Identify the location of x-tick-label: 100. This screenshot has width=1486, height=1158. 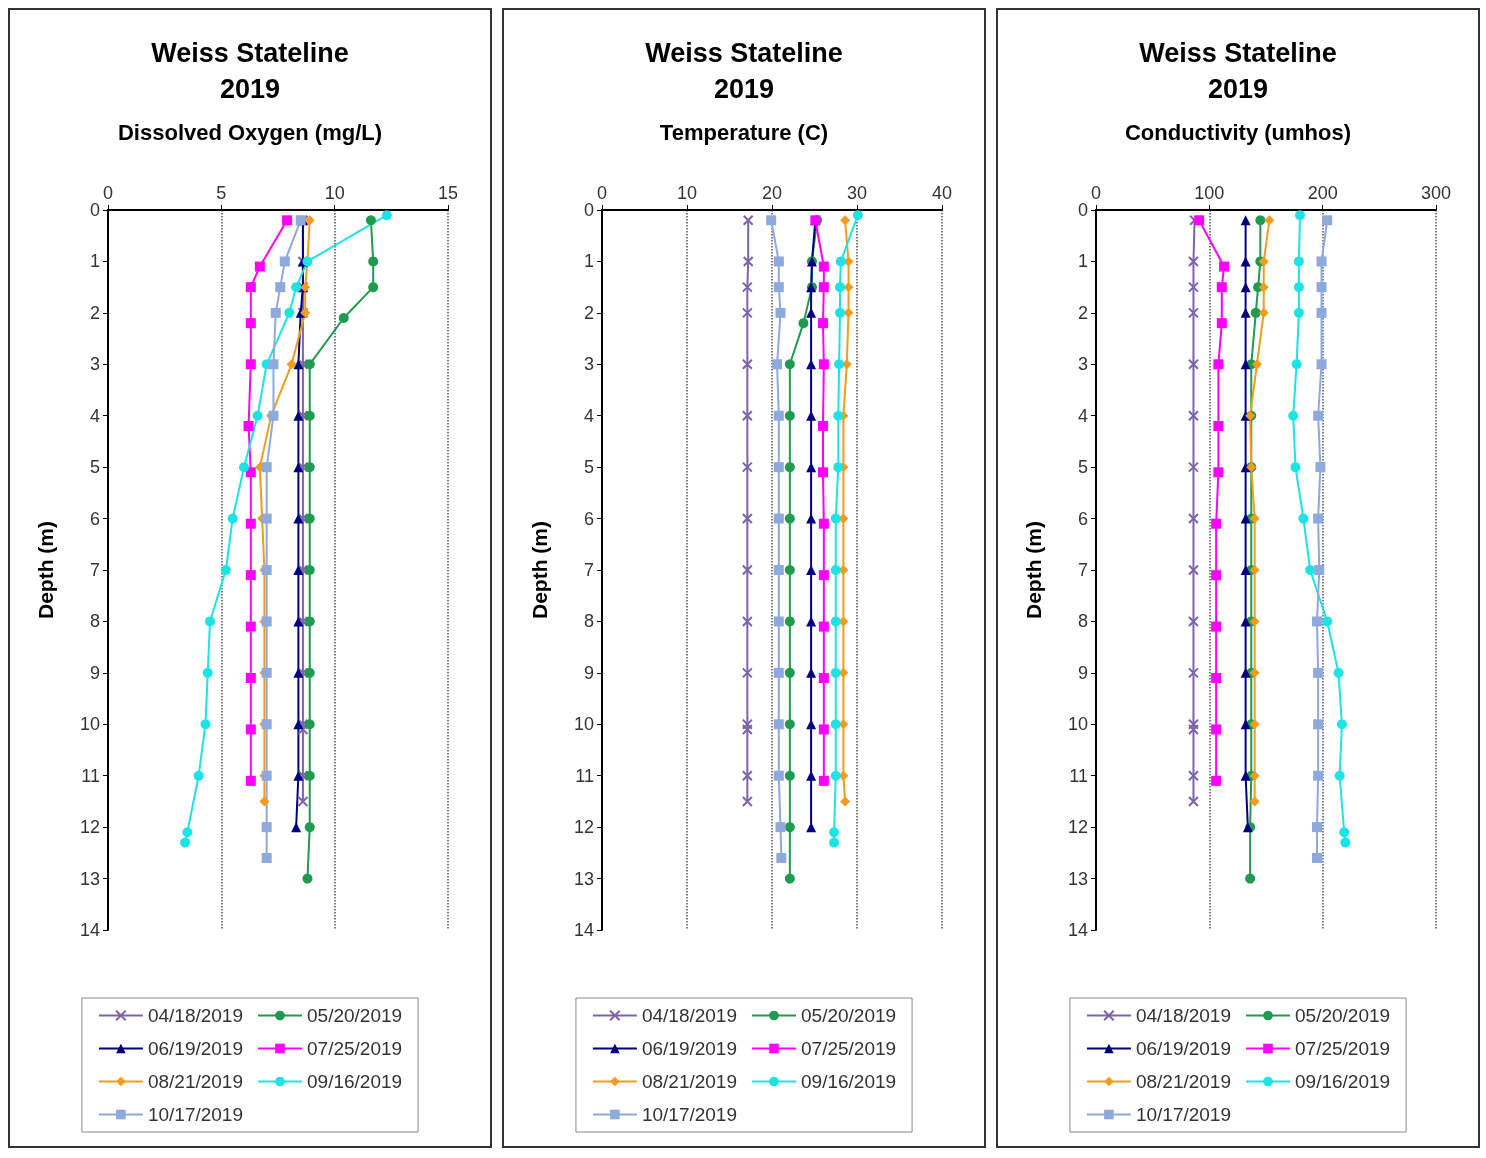
(1209, 193).